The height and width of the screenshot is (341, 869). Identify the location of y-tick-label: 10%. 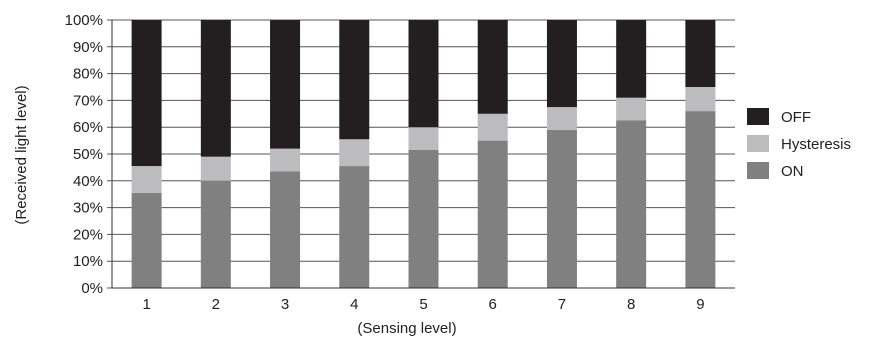
(88, 261).